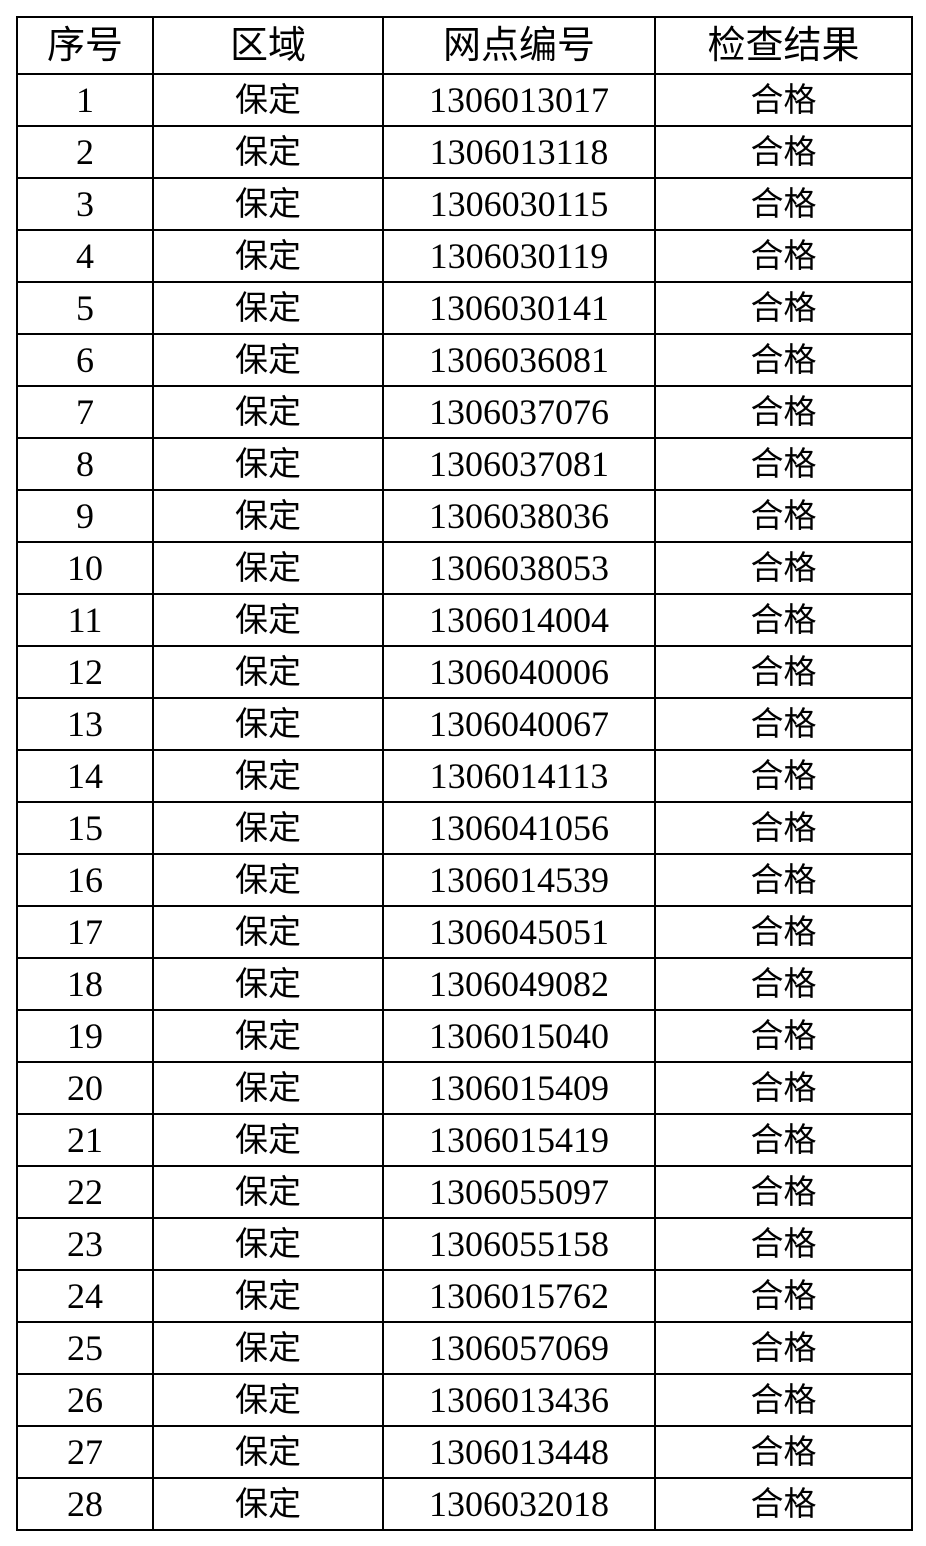 This screenshot has height=1546, width=926. I want to click on cell-serial-number: 26, so click(85, 1400).